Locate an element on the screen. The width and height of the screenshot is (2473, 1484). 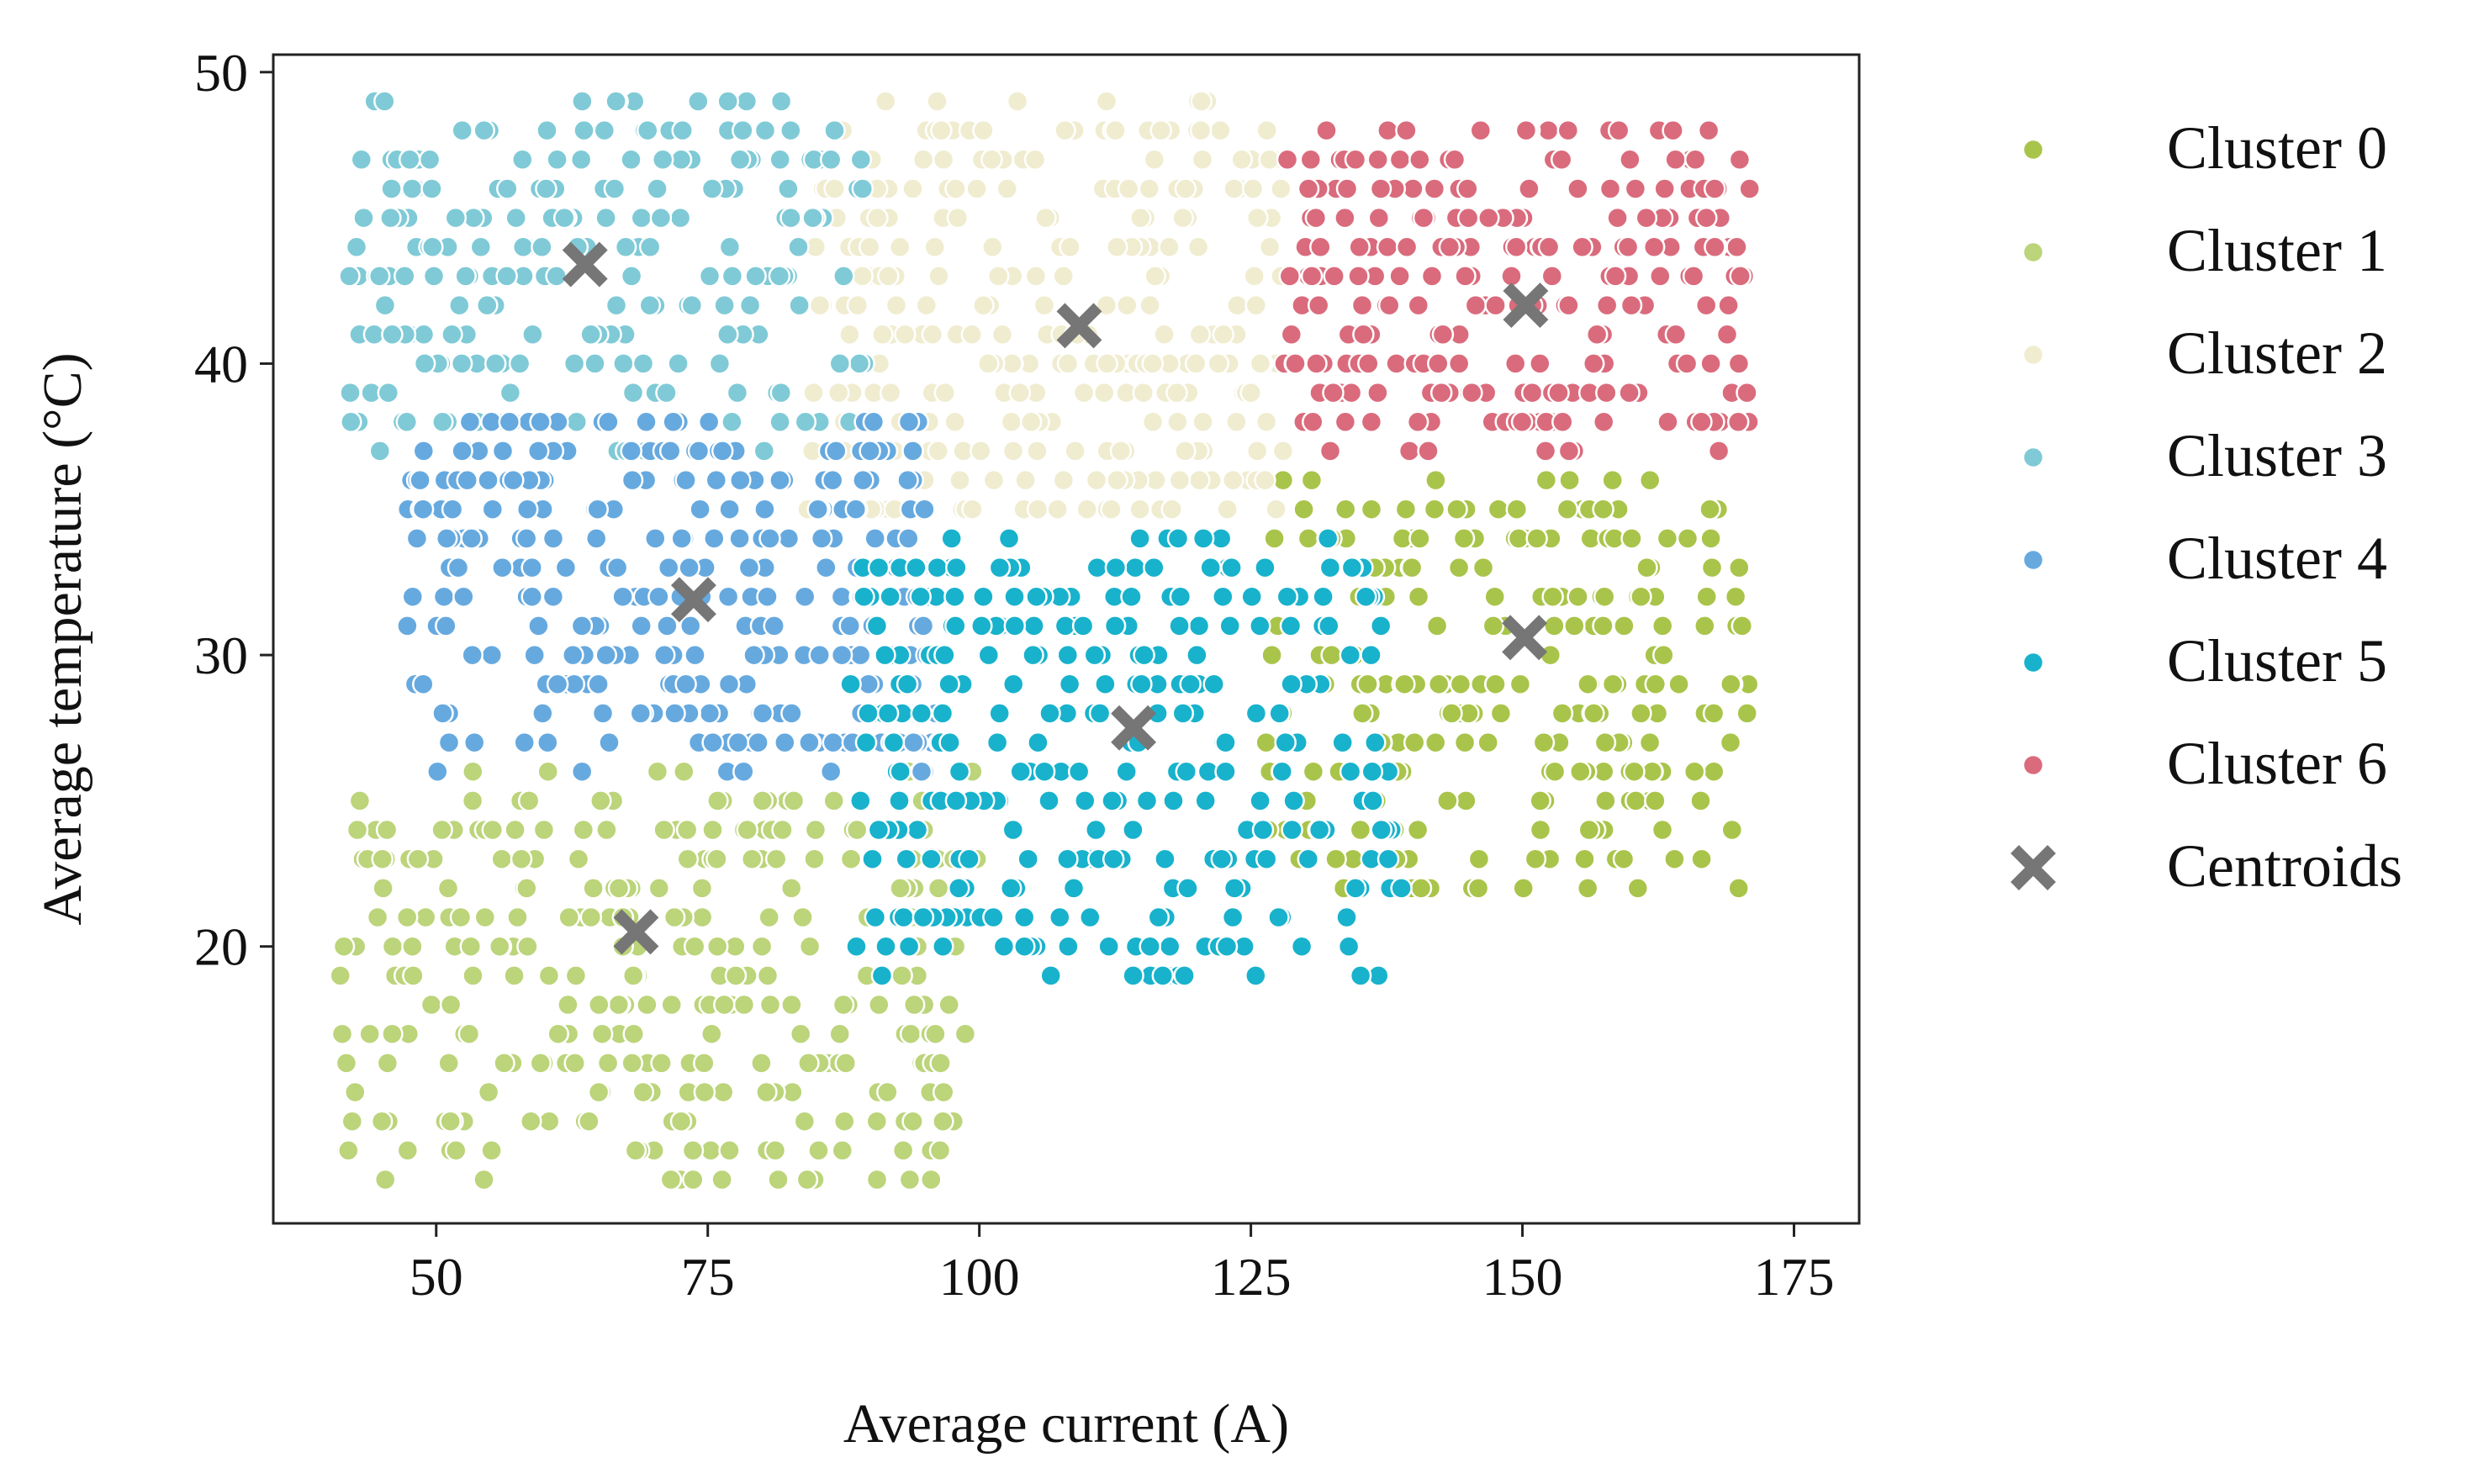
centroid-marker is located at coordinates (636, 932).